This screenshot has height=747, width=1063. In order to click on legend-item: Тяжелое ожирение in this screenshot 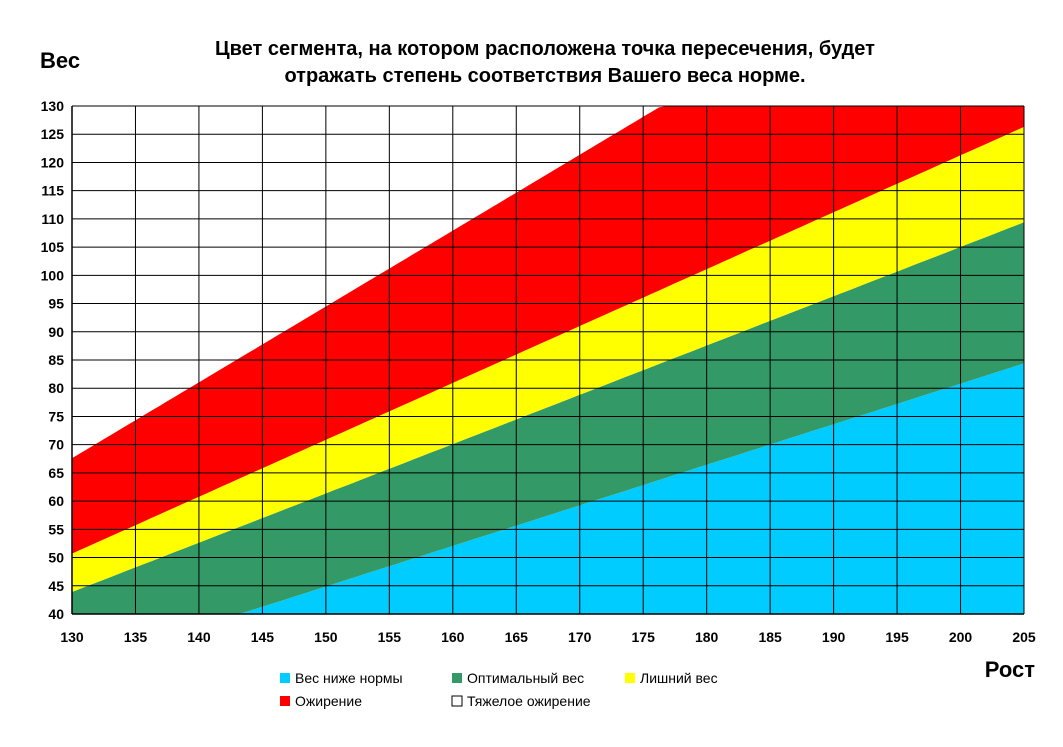, I will do `click(521, 701)`.